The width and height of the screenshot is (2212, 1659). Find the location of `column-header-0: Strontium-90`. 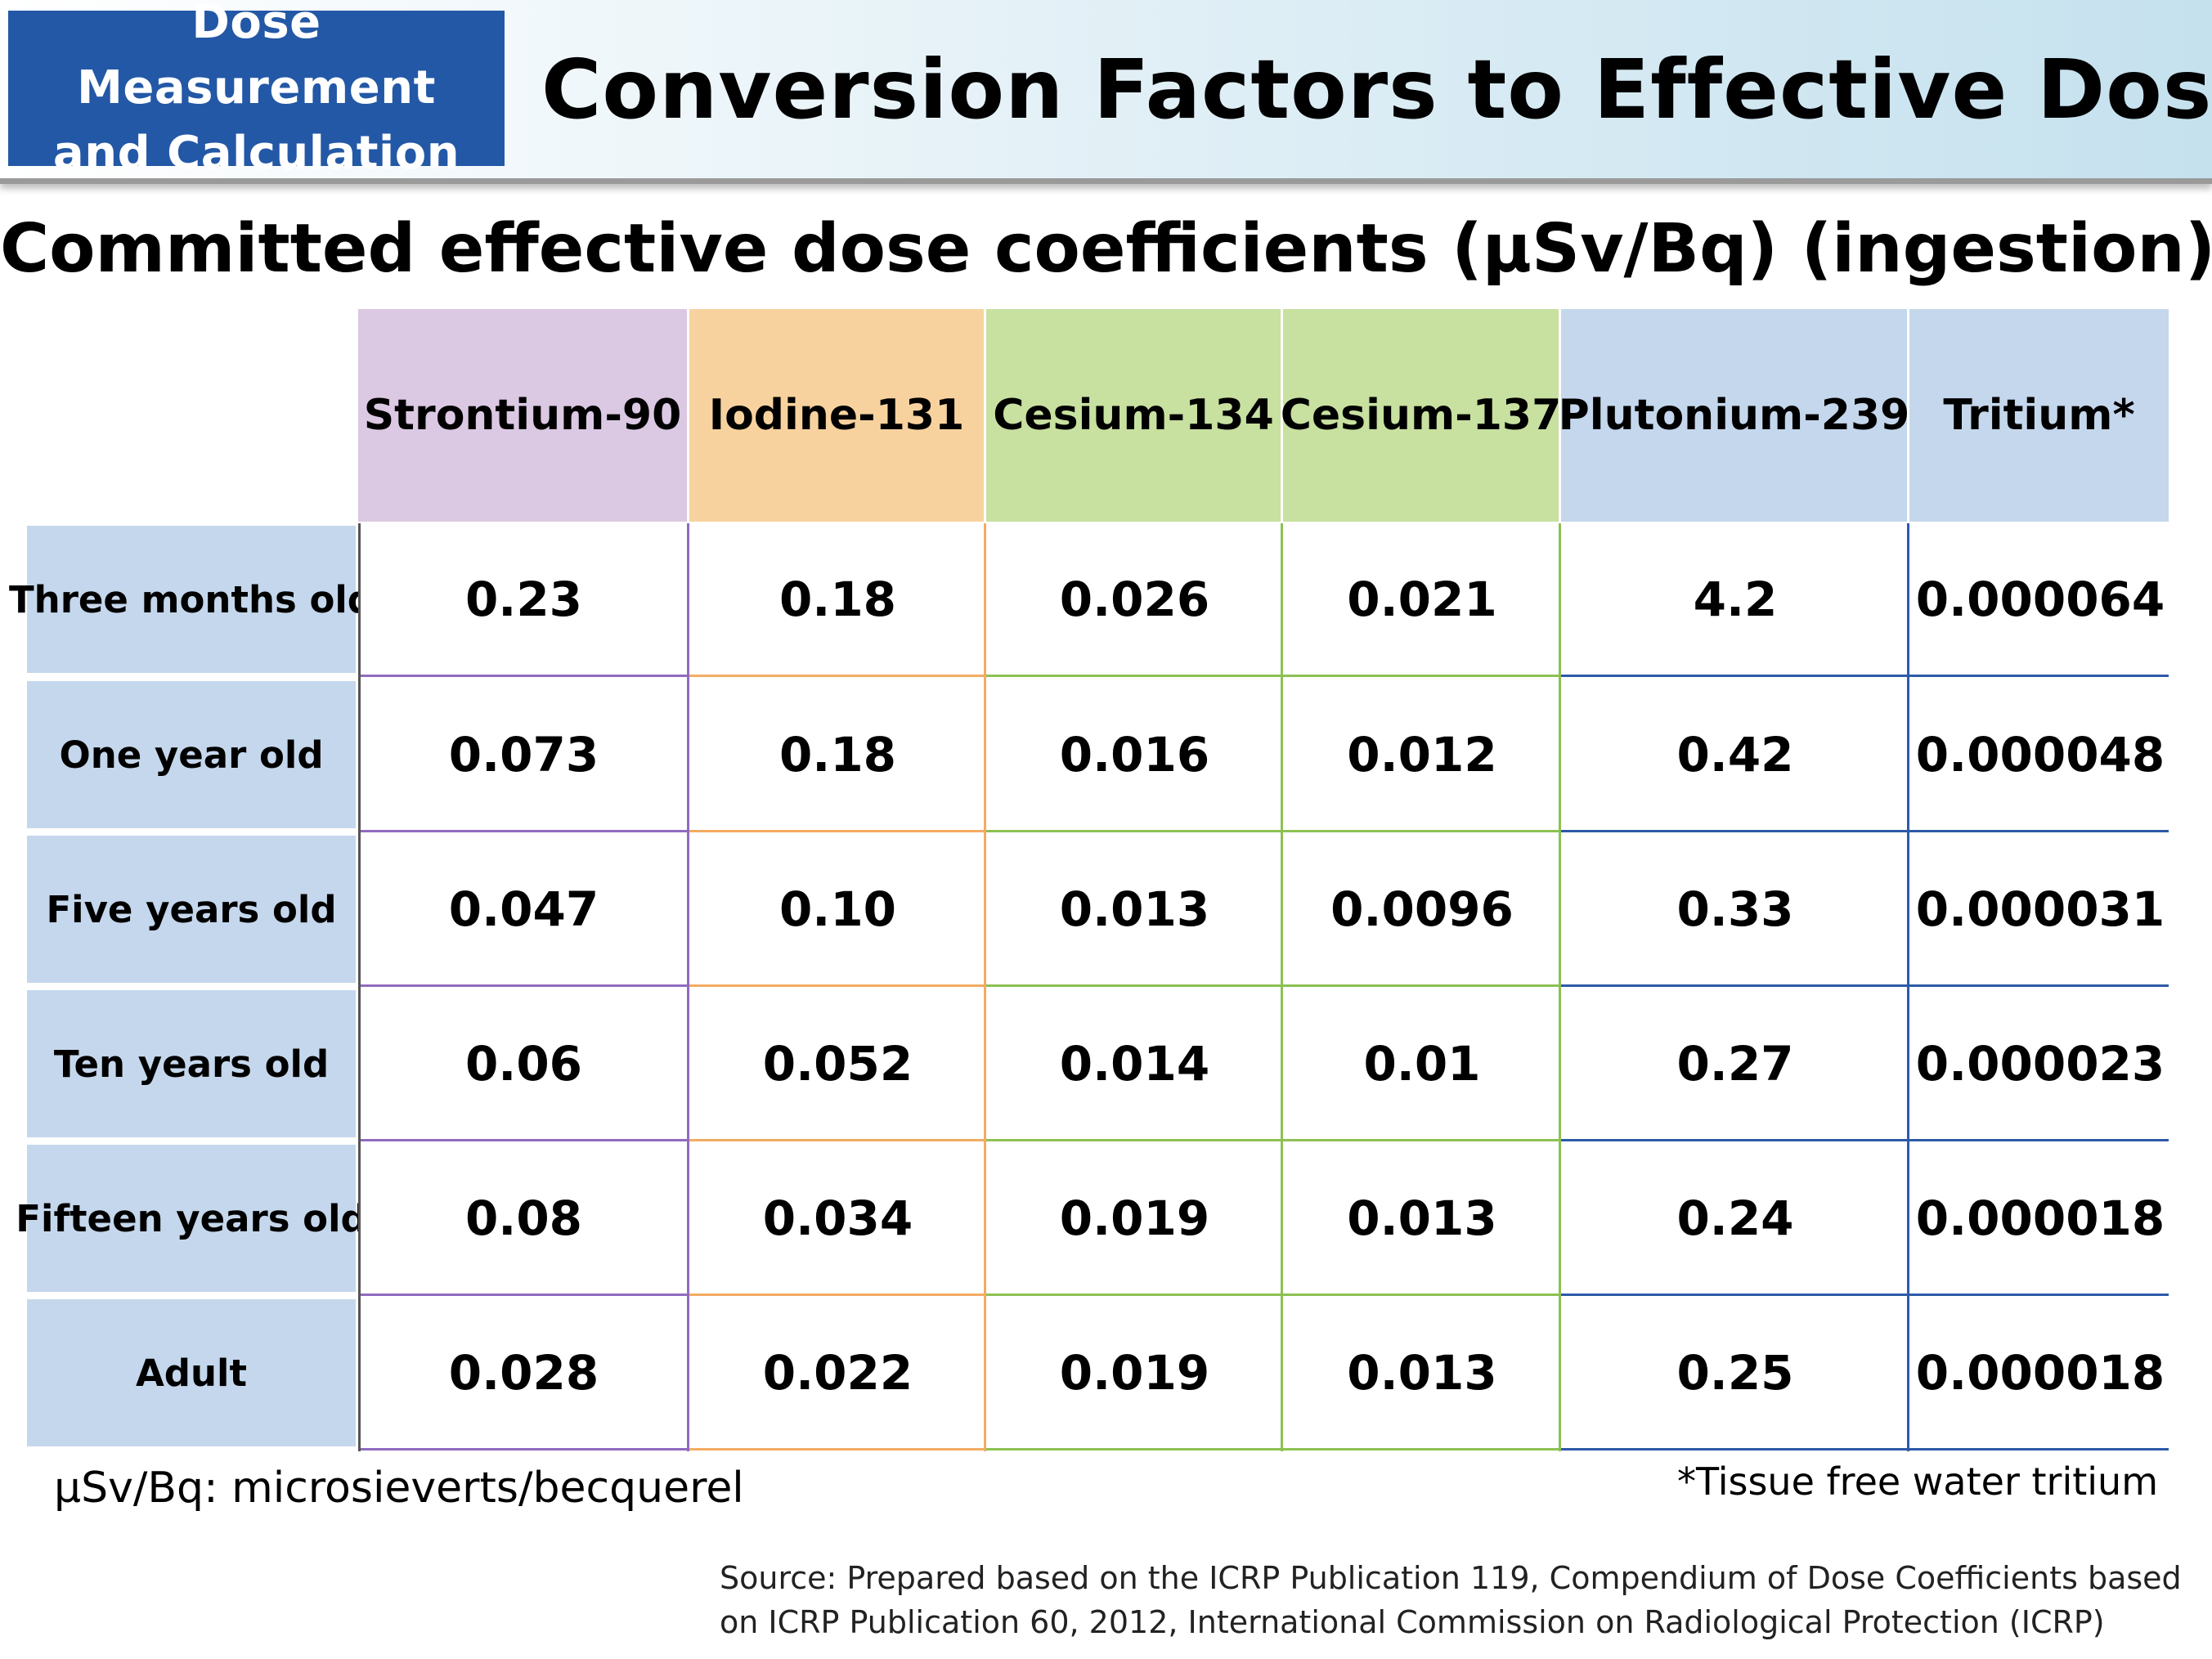

column-header-0: Strontium-90 is located at coordinates (522, 416).